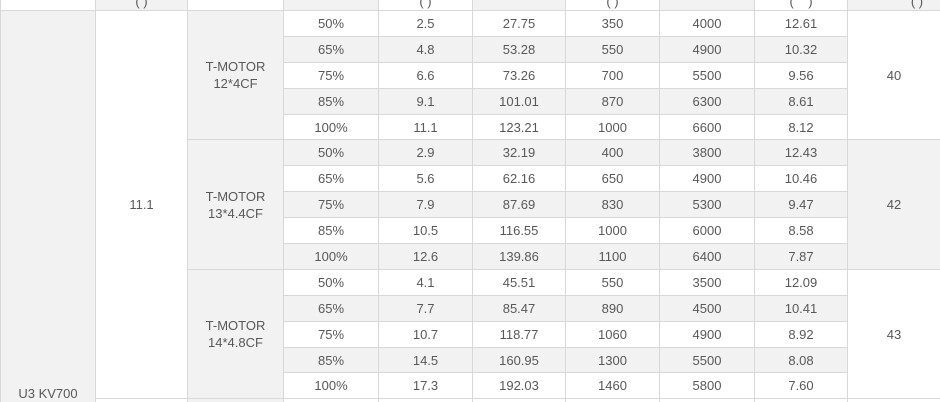  What do you see at coordinates (612, 75) in the screenshot?
I see `thrust-cell: 700` at bounding box center [612, 75].